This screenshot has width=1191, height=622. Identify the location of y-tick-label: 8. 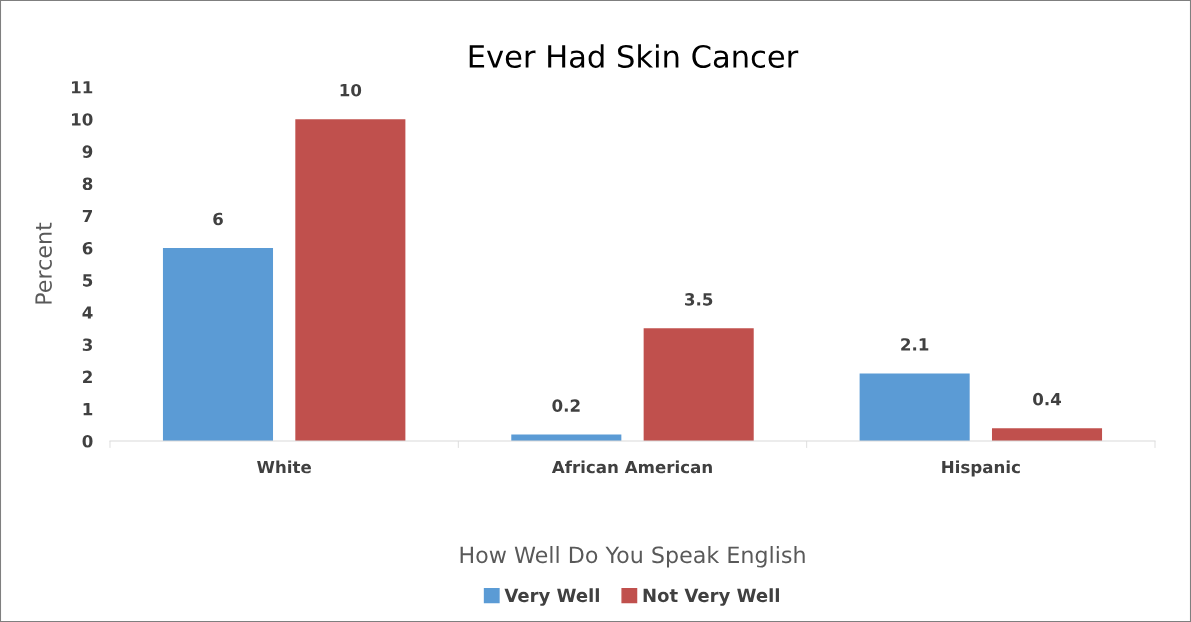
(87, 184).